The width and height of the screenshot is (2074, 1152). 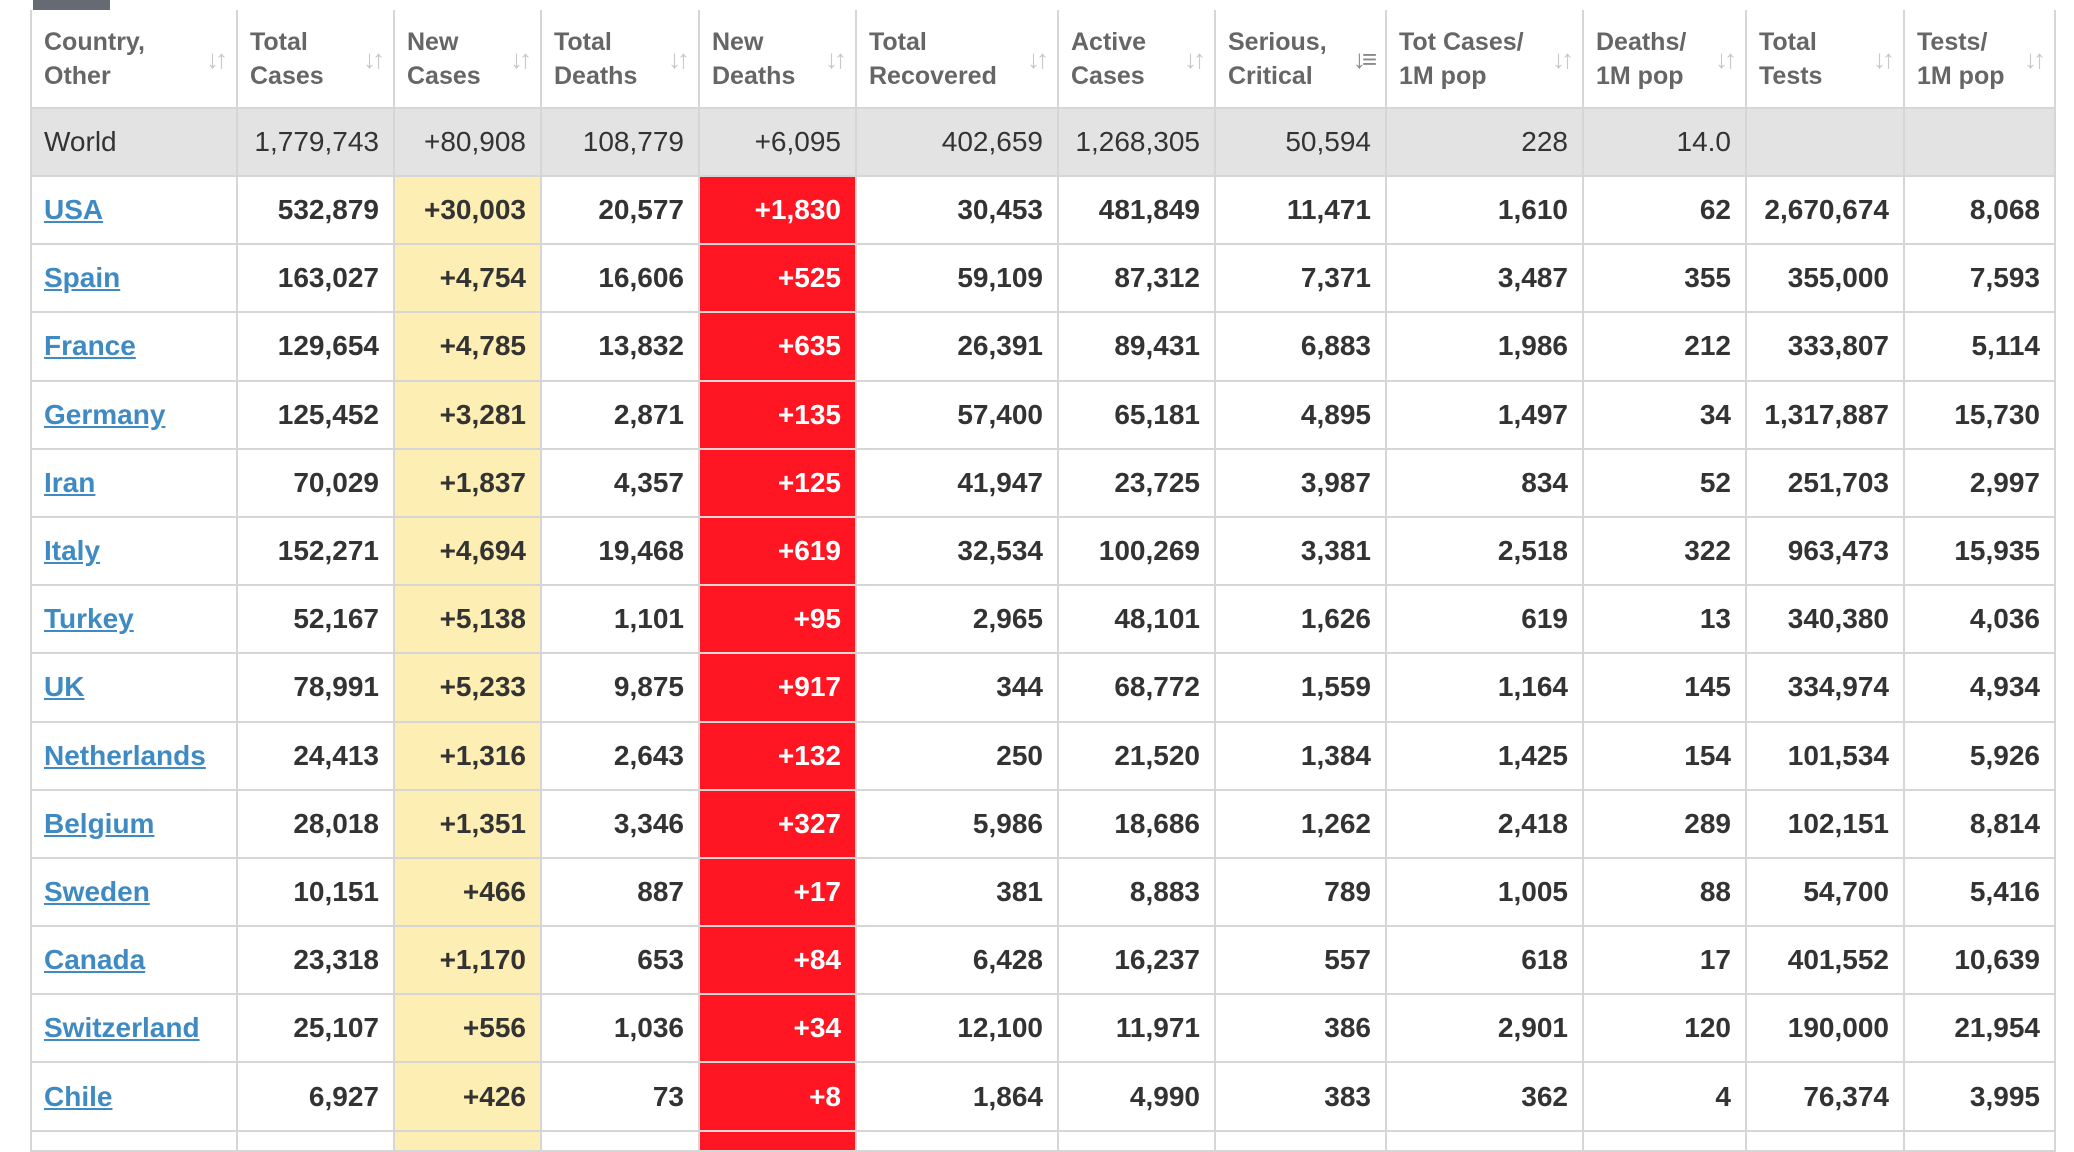 I want to click on country-link: Belgium, so click(x=99, y=823).